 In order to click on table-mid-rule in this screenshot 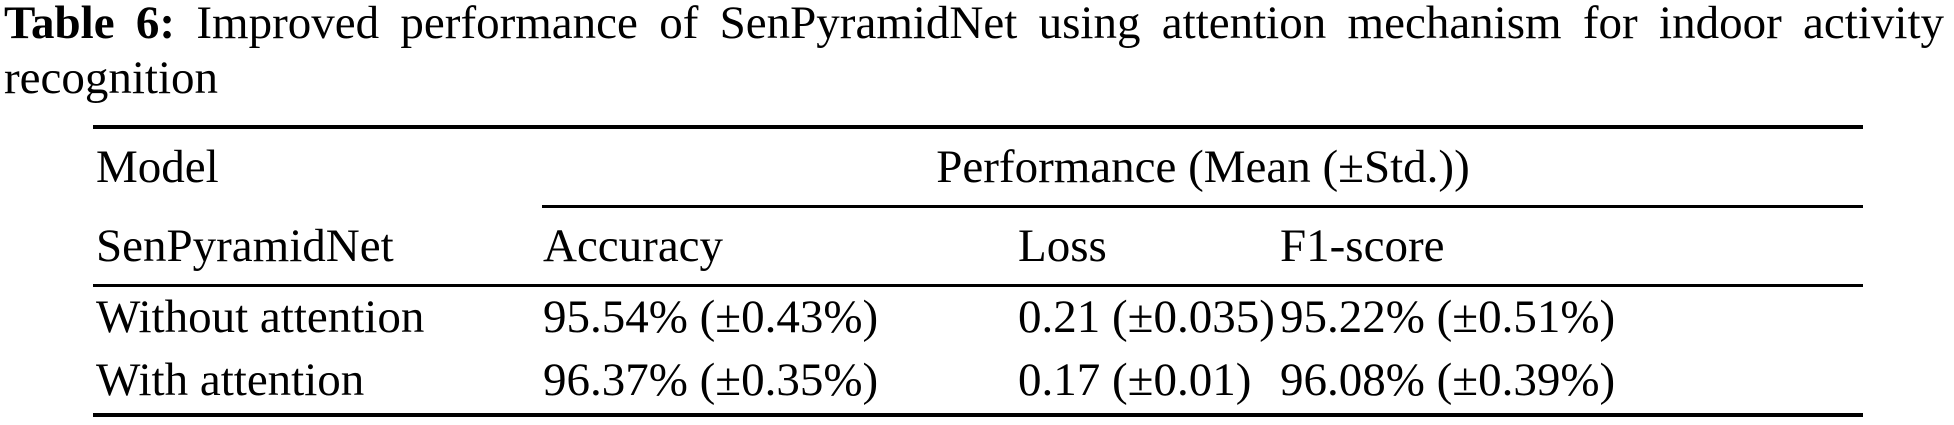, I will do `click(978, 285)`.